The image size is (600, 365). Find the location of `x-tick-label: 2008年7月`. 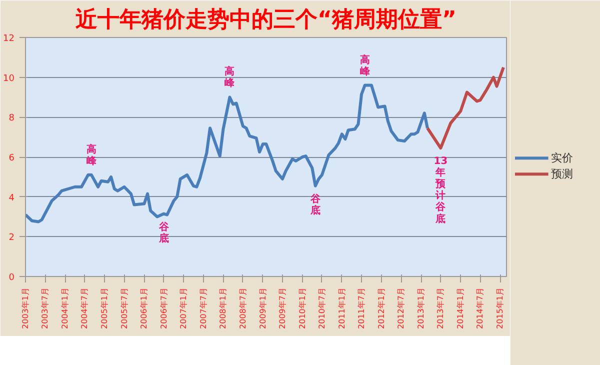

x-tick-label: 2008年7月 is located at coordinates (243, 308).